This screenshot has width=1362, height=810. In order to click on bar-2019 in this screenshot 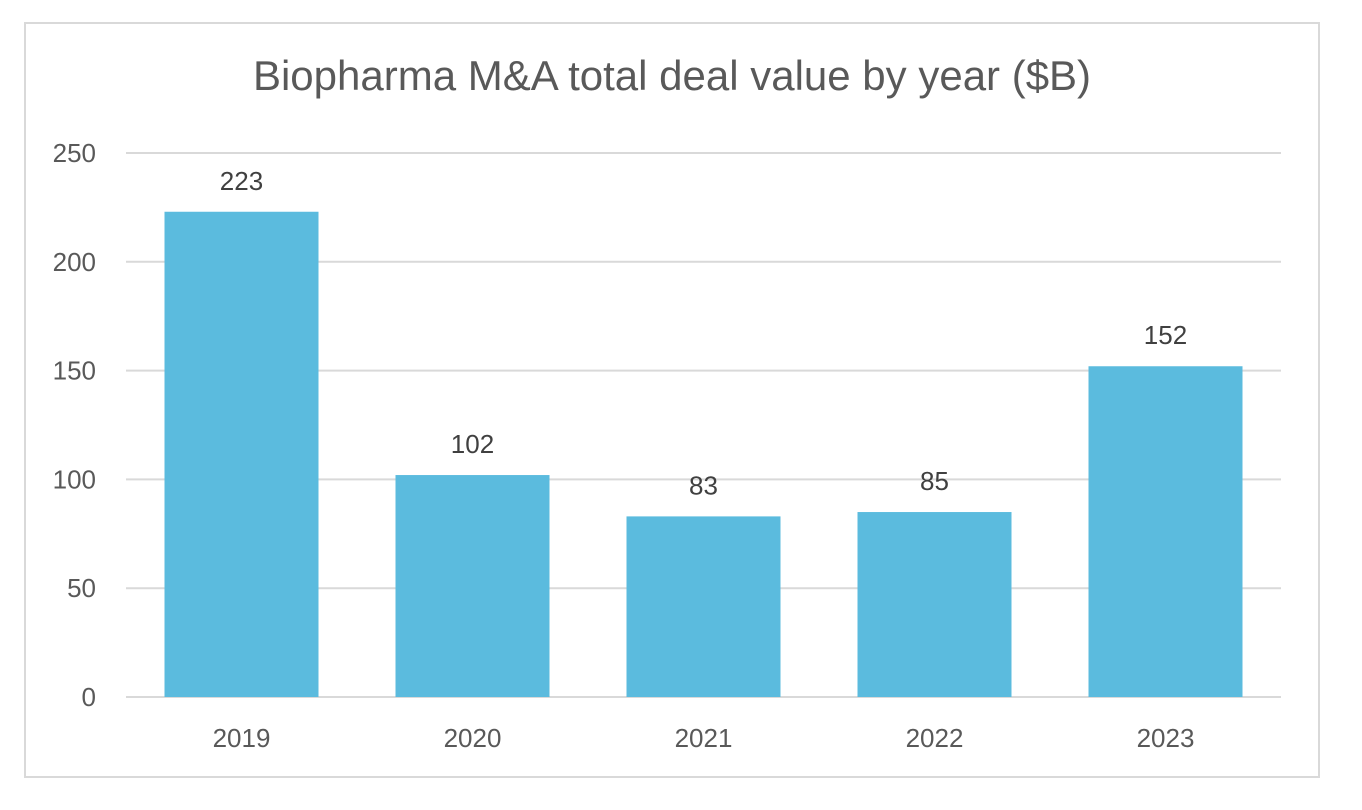, I will do `click(241, 454)`.